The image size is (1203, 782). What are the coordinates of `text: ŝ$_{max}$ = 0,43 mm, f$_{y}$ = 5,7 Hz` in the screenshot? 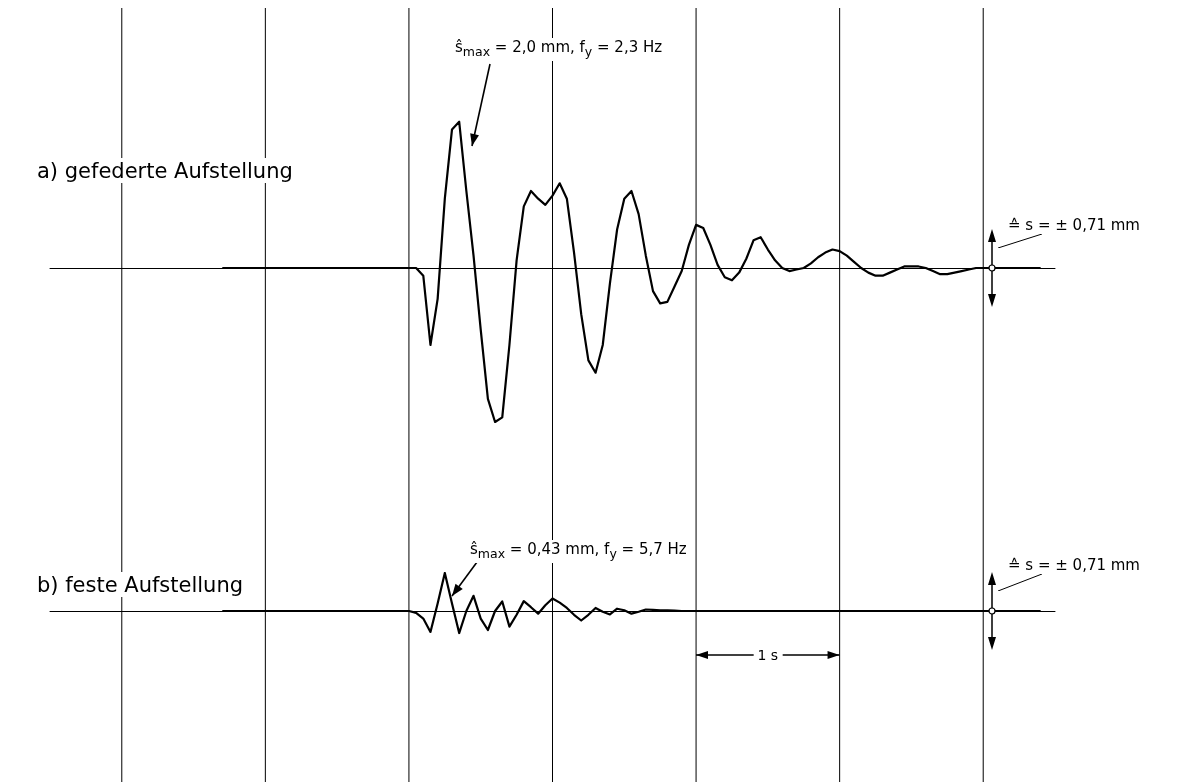 It's located at (578, 551).